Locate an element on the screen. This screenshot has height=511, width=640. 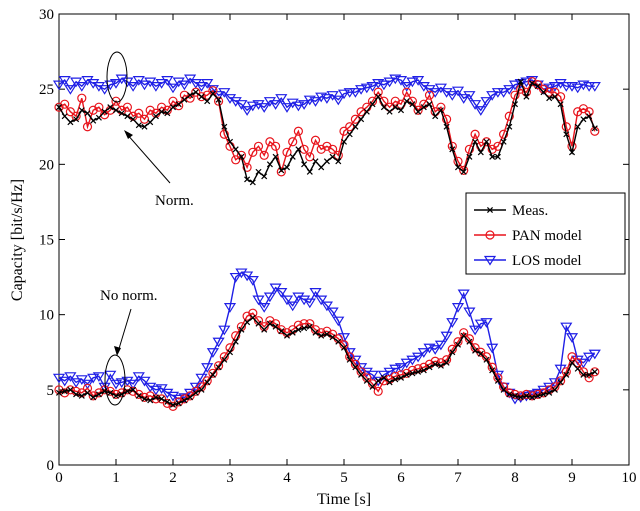
legend-label: PAN model is located at coordinates (547, 236).